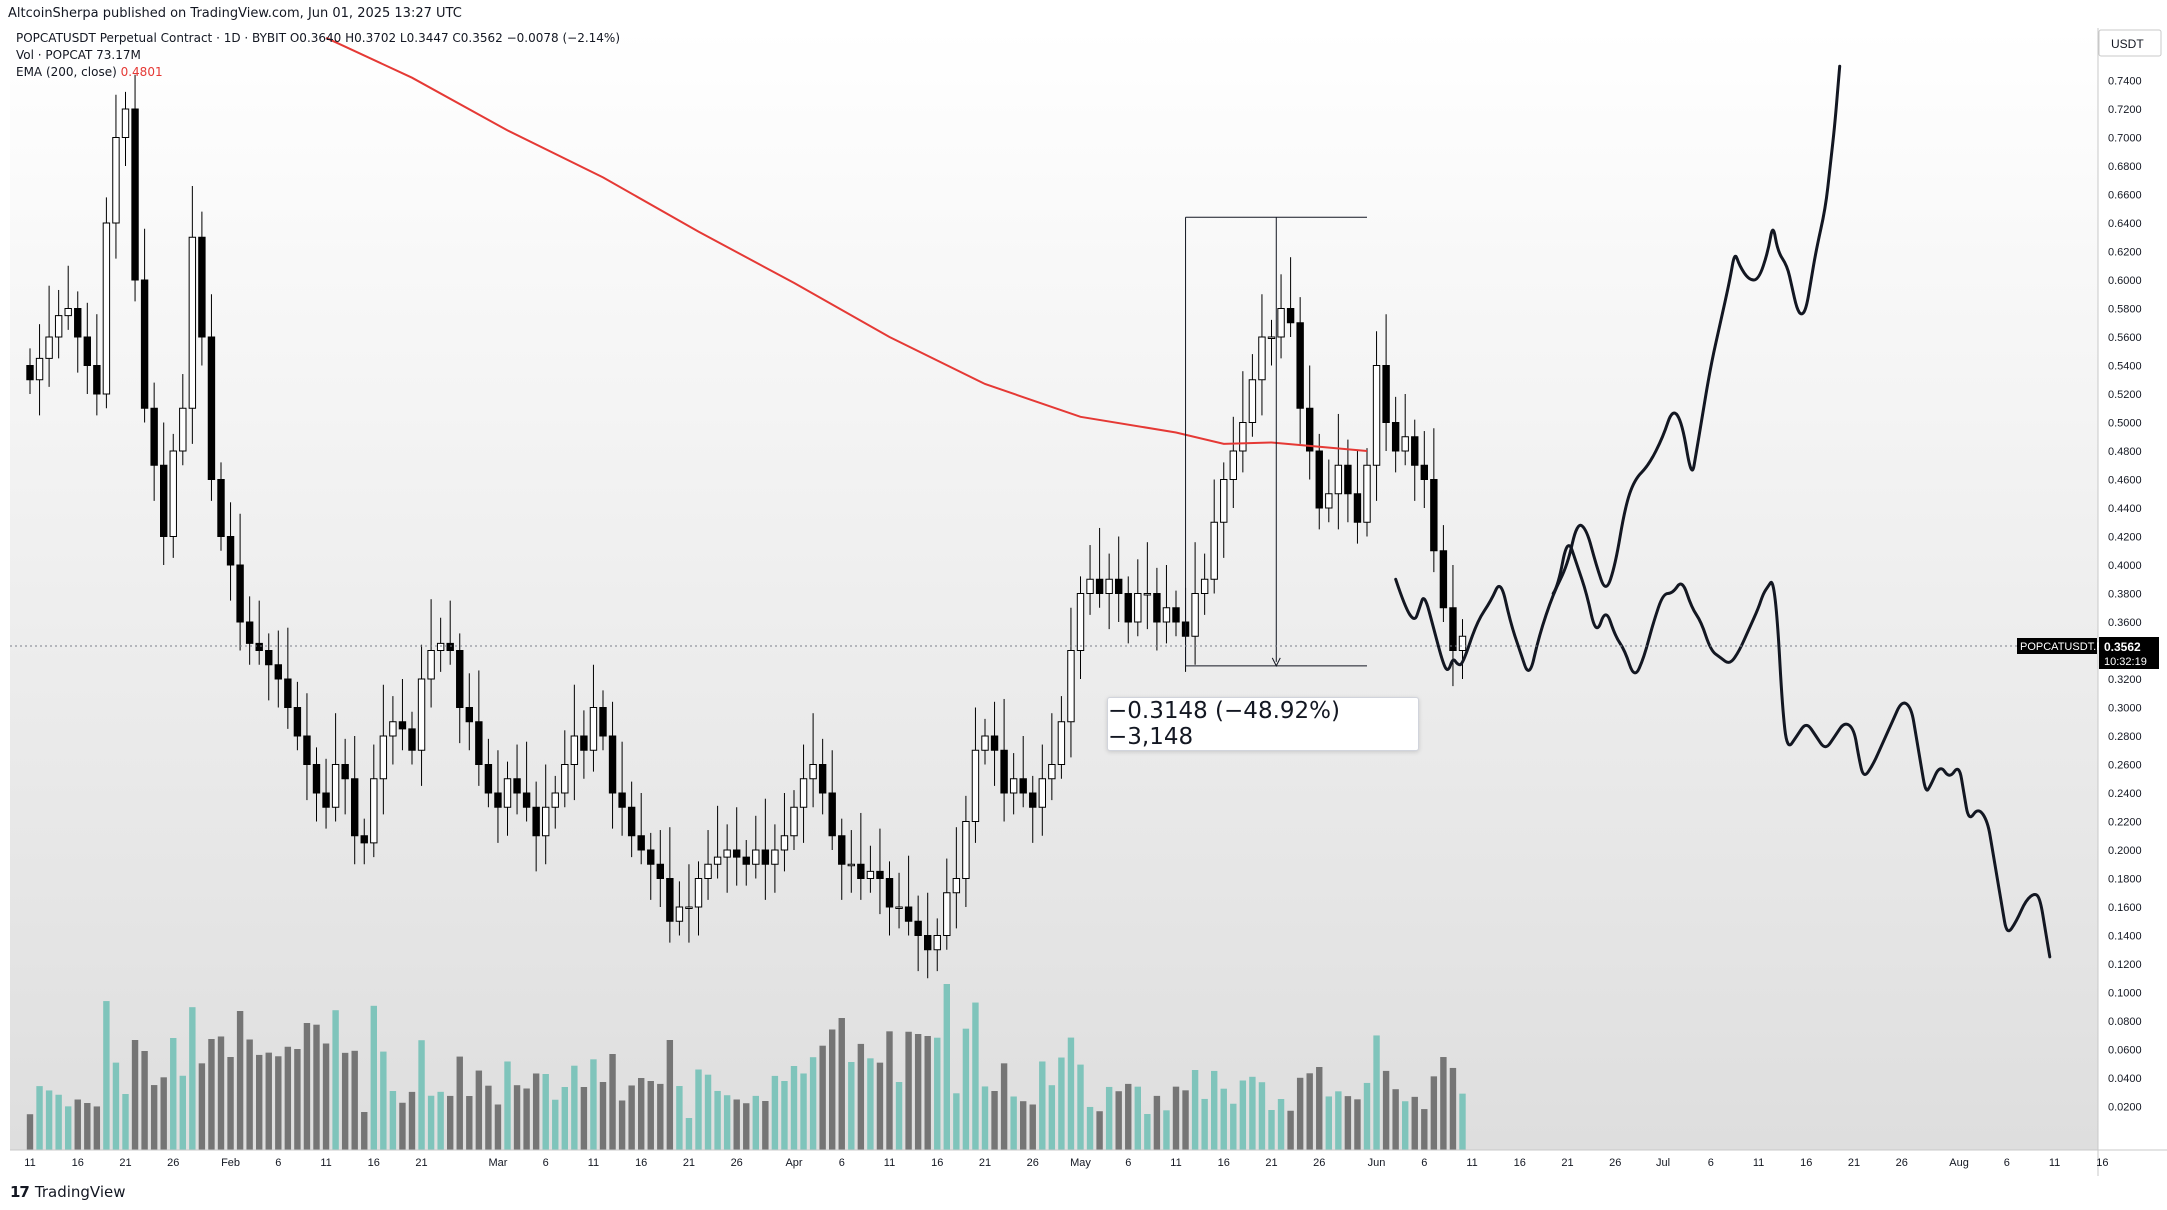 The image size is (2167, 1210). What do you see at coordinates (421, 1163) in the screenshot?
I see `time-tick-label: 21` at bounding box center [421, 1163].